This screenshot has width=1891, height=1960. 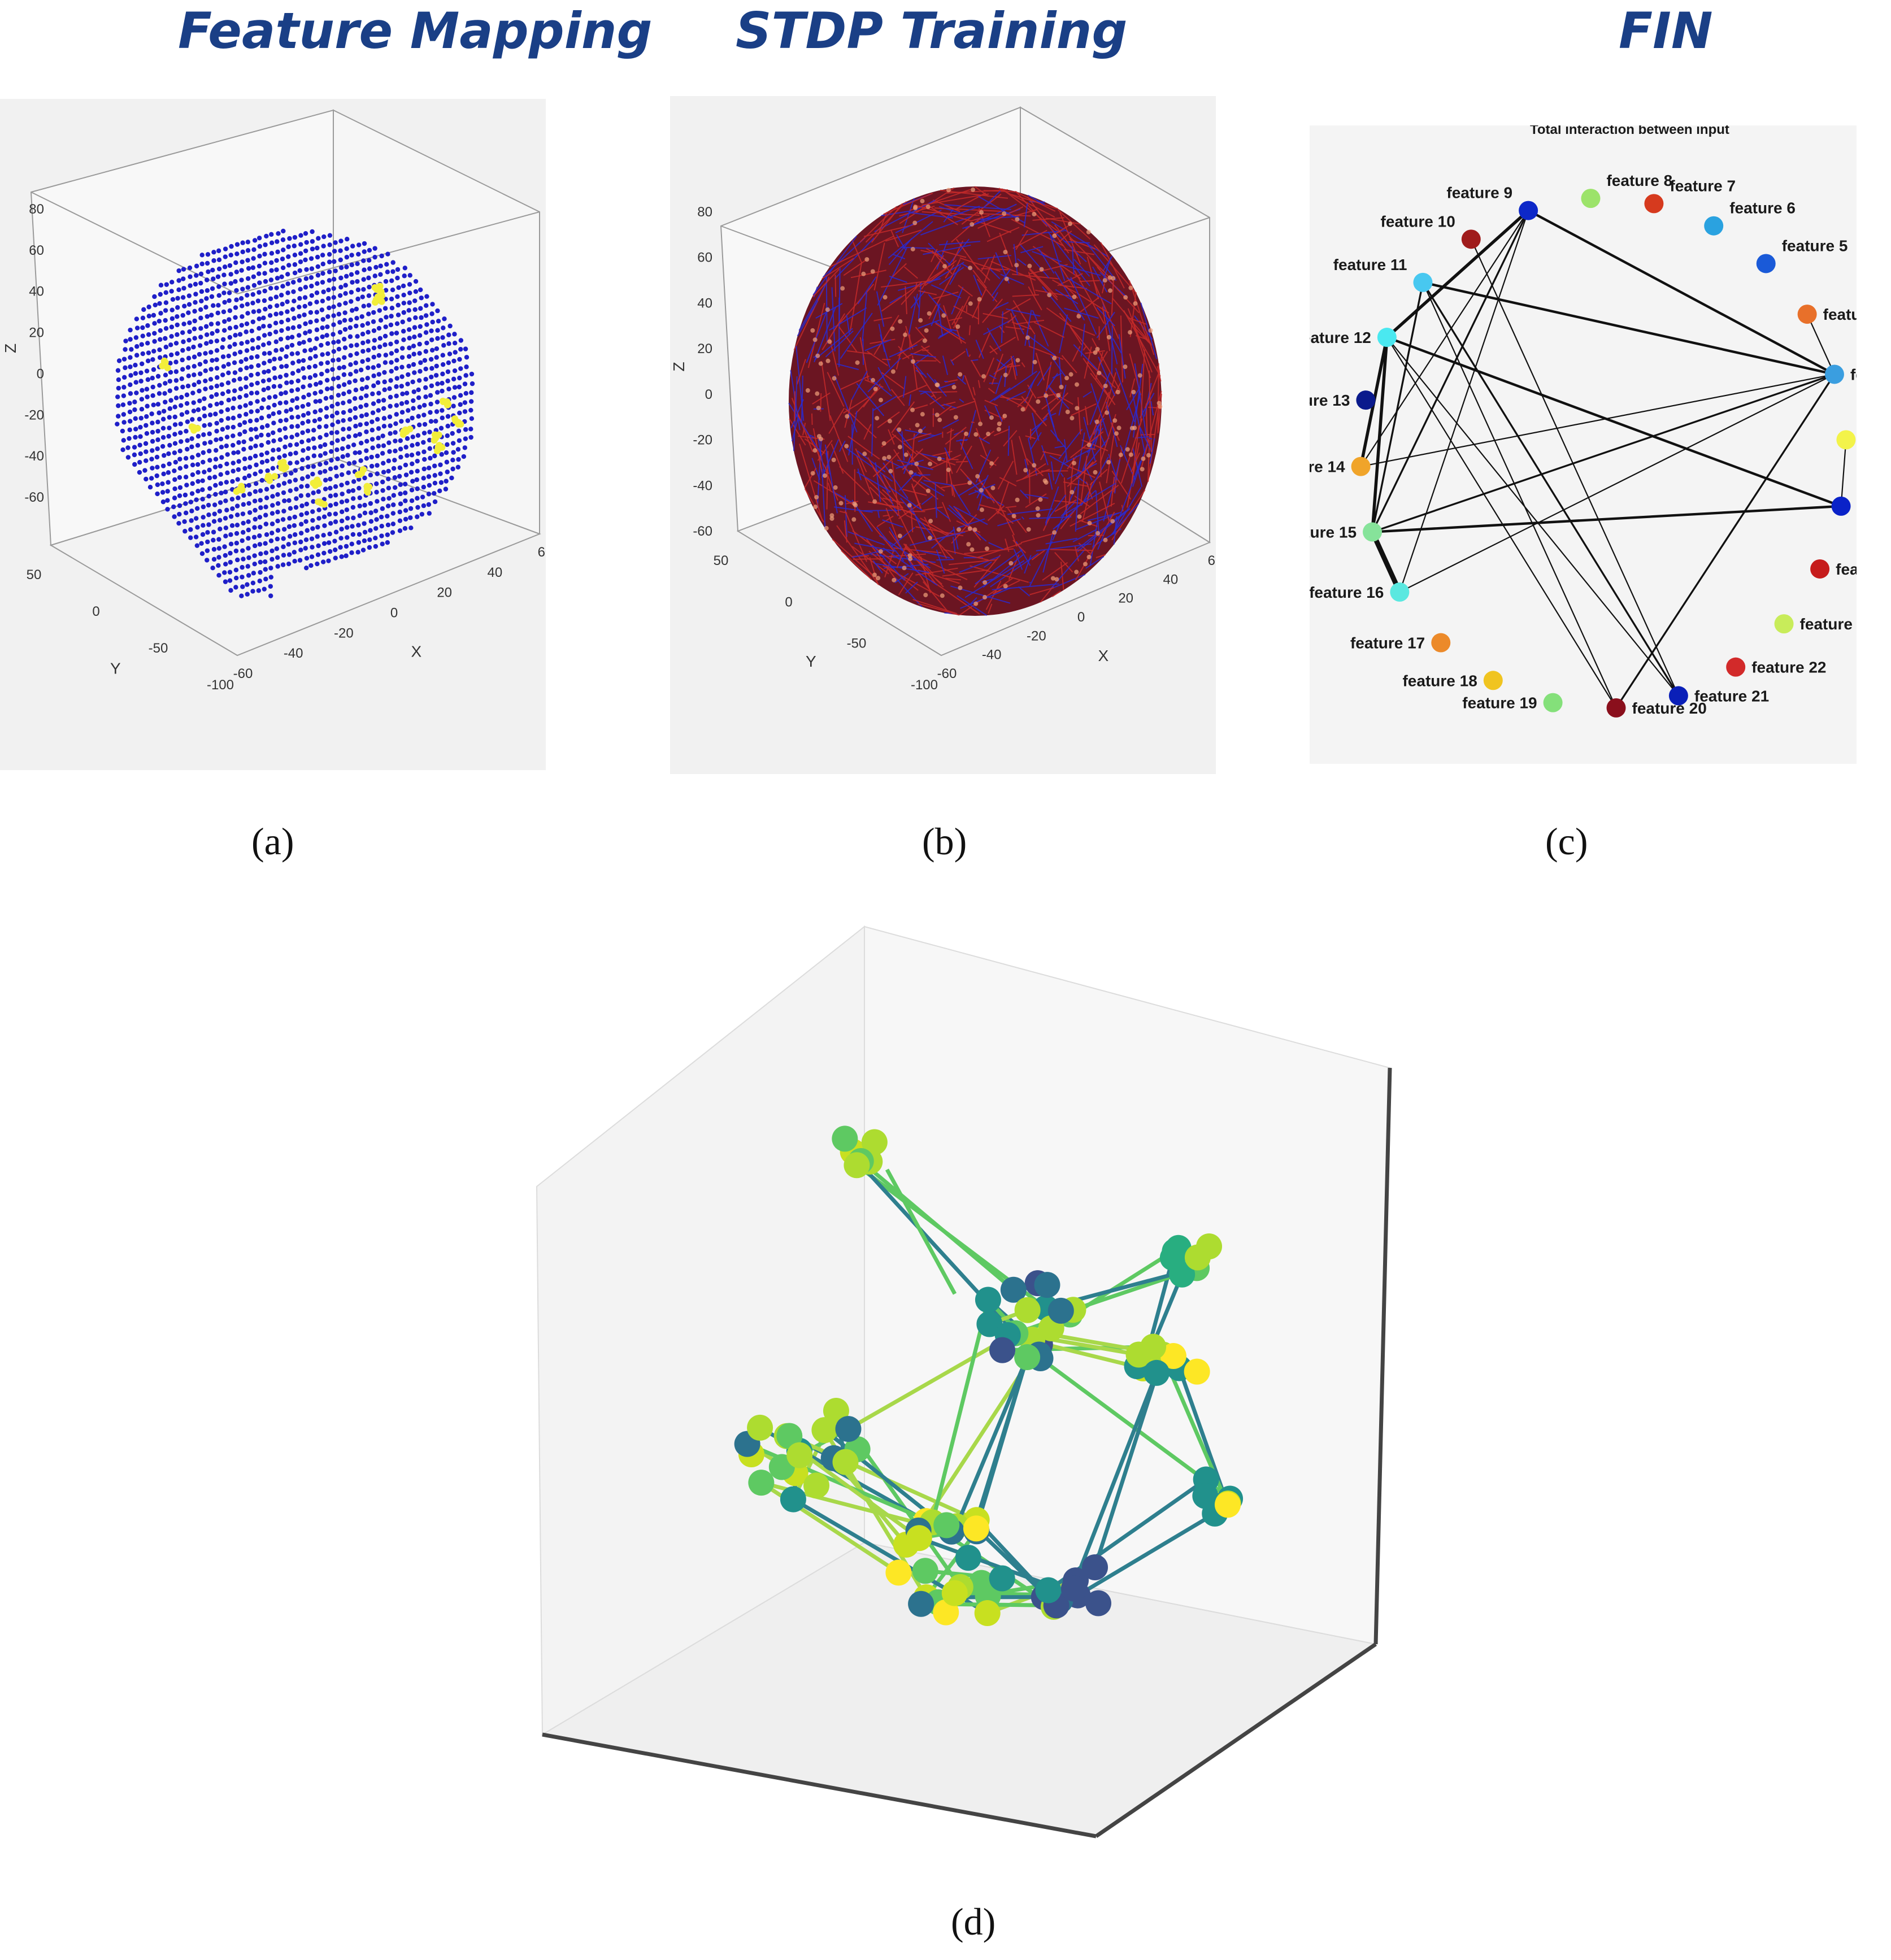 I want to click on fin-title: FIN, so click(x=1666, y=31).